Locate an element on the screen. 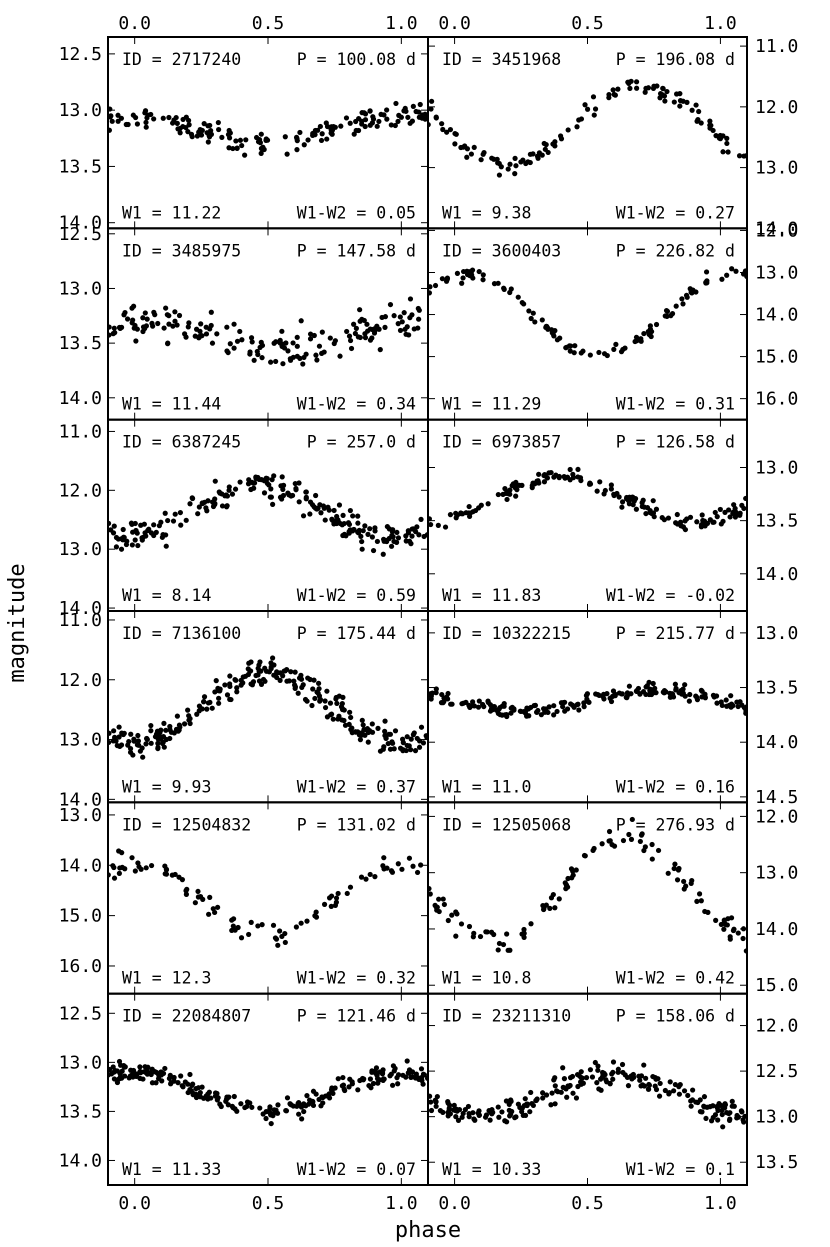 Image resolution: width=830 pixels, height=1247 pixels. w1-w2-label: W1-W2 = 0.32 is located at coordinates (356, 978).